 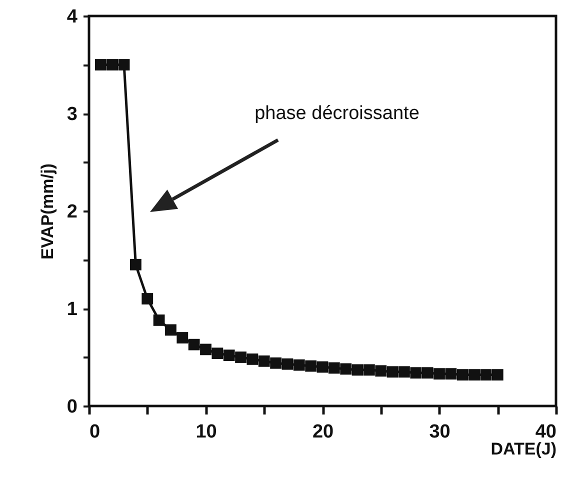 What do you see at coordinates (72, 17) in the screenshot?
I see `y-tick-label: 4` at bounding box center [72, 17].